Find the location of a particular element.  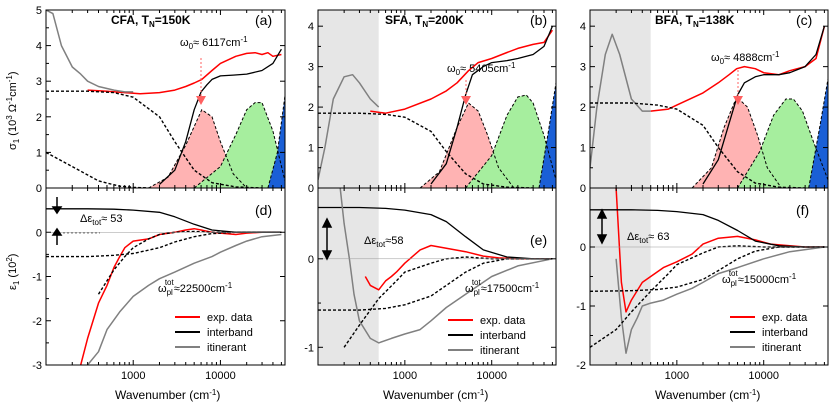

xlabel-d: Wavenumber (cm-1) is located at coordinates (167, 395).